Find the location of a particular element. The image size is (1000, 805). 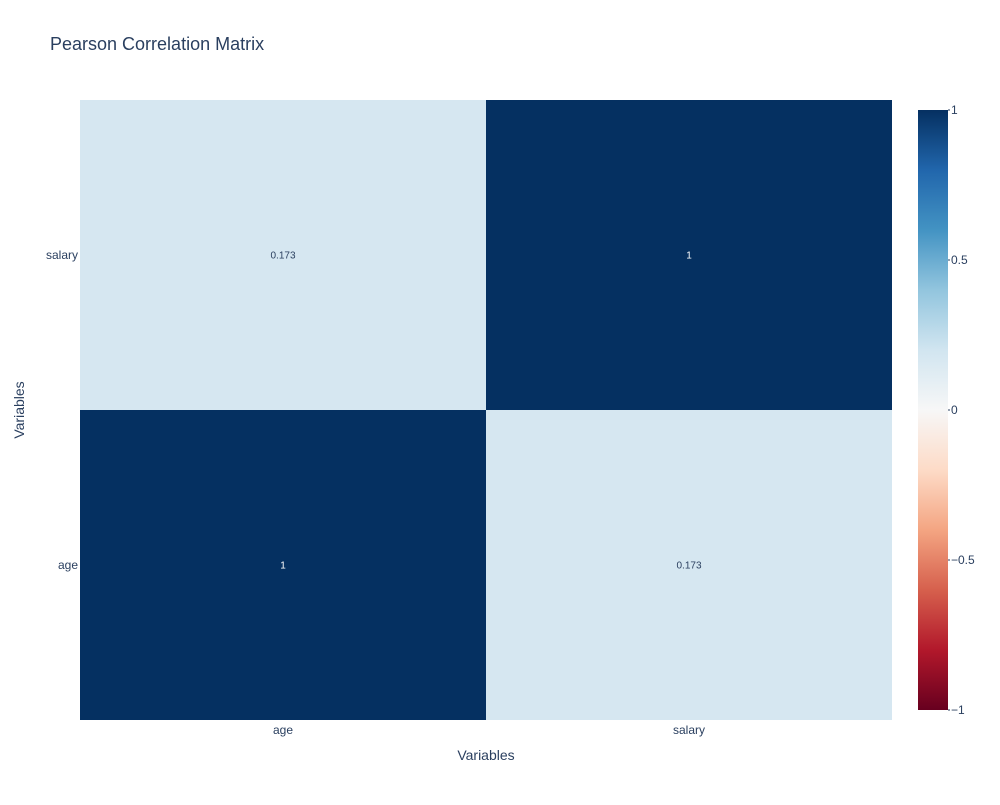

colorbar-tick-label: 1 is located at coordinates (954, 110).